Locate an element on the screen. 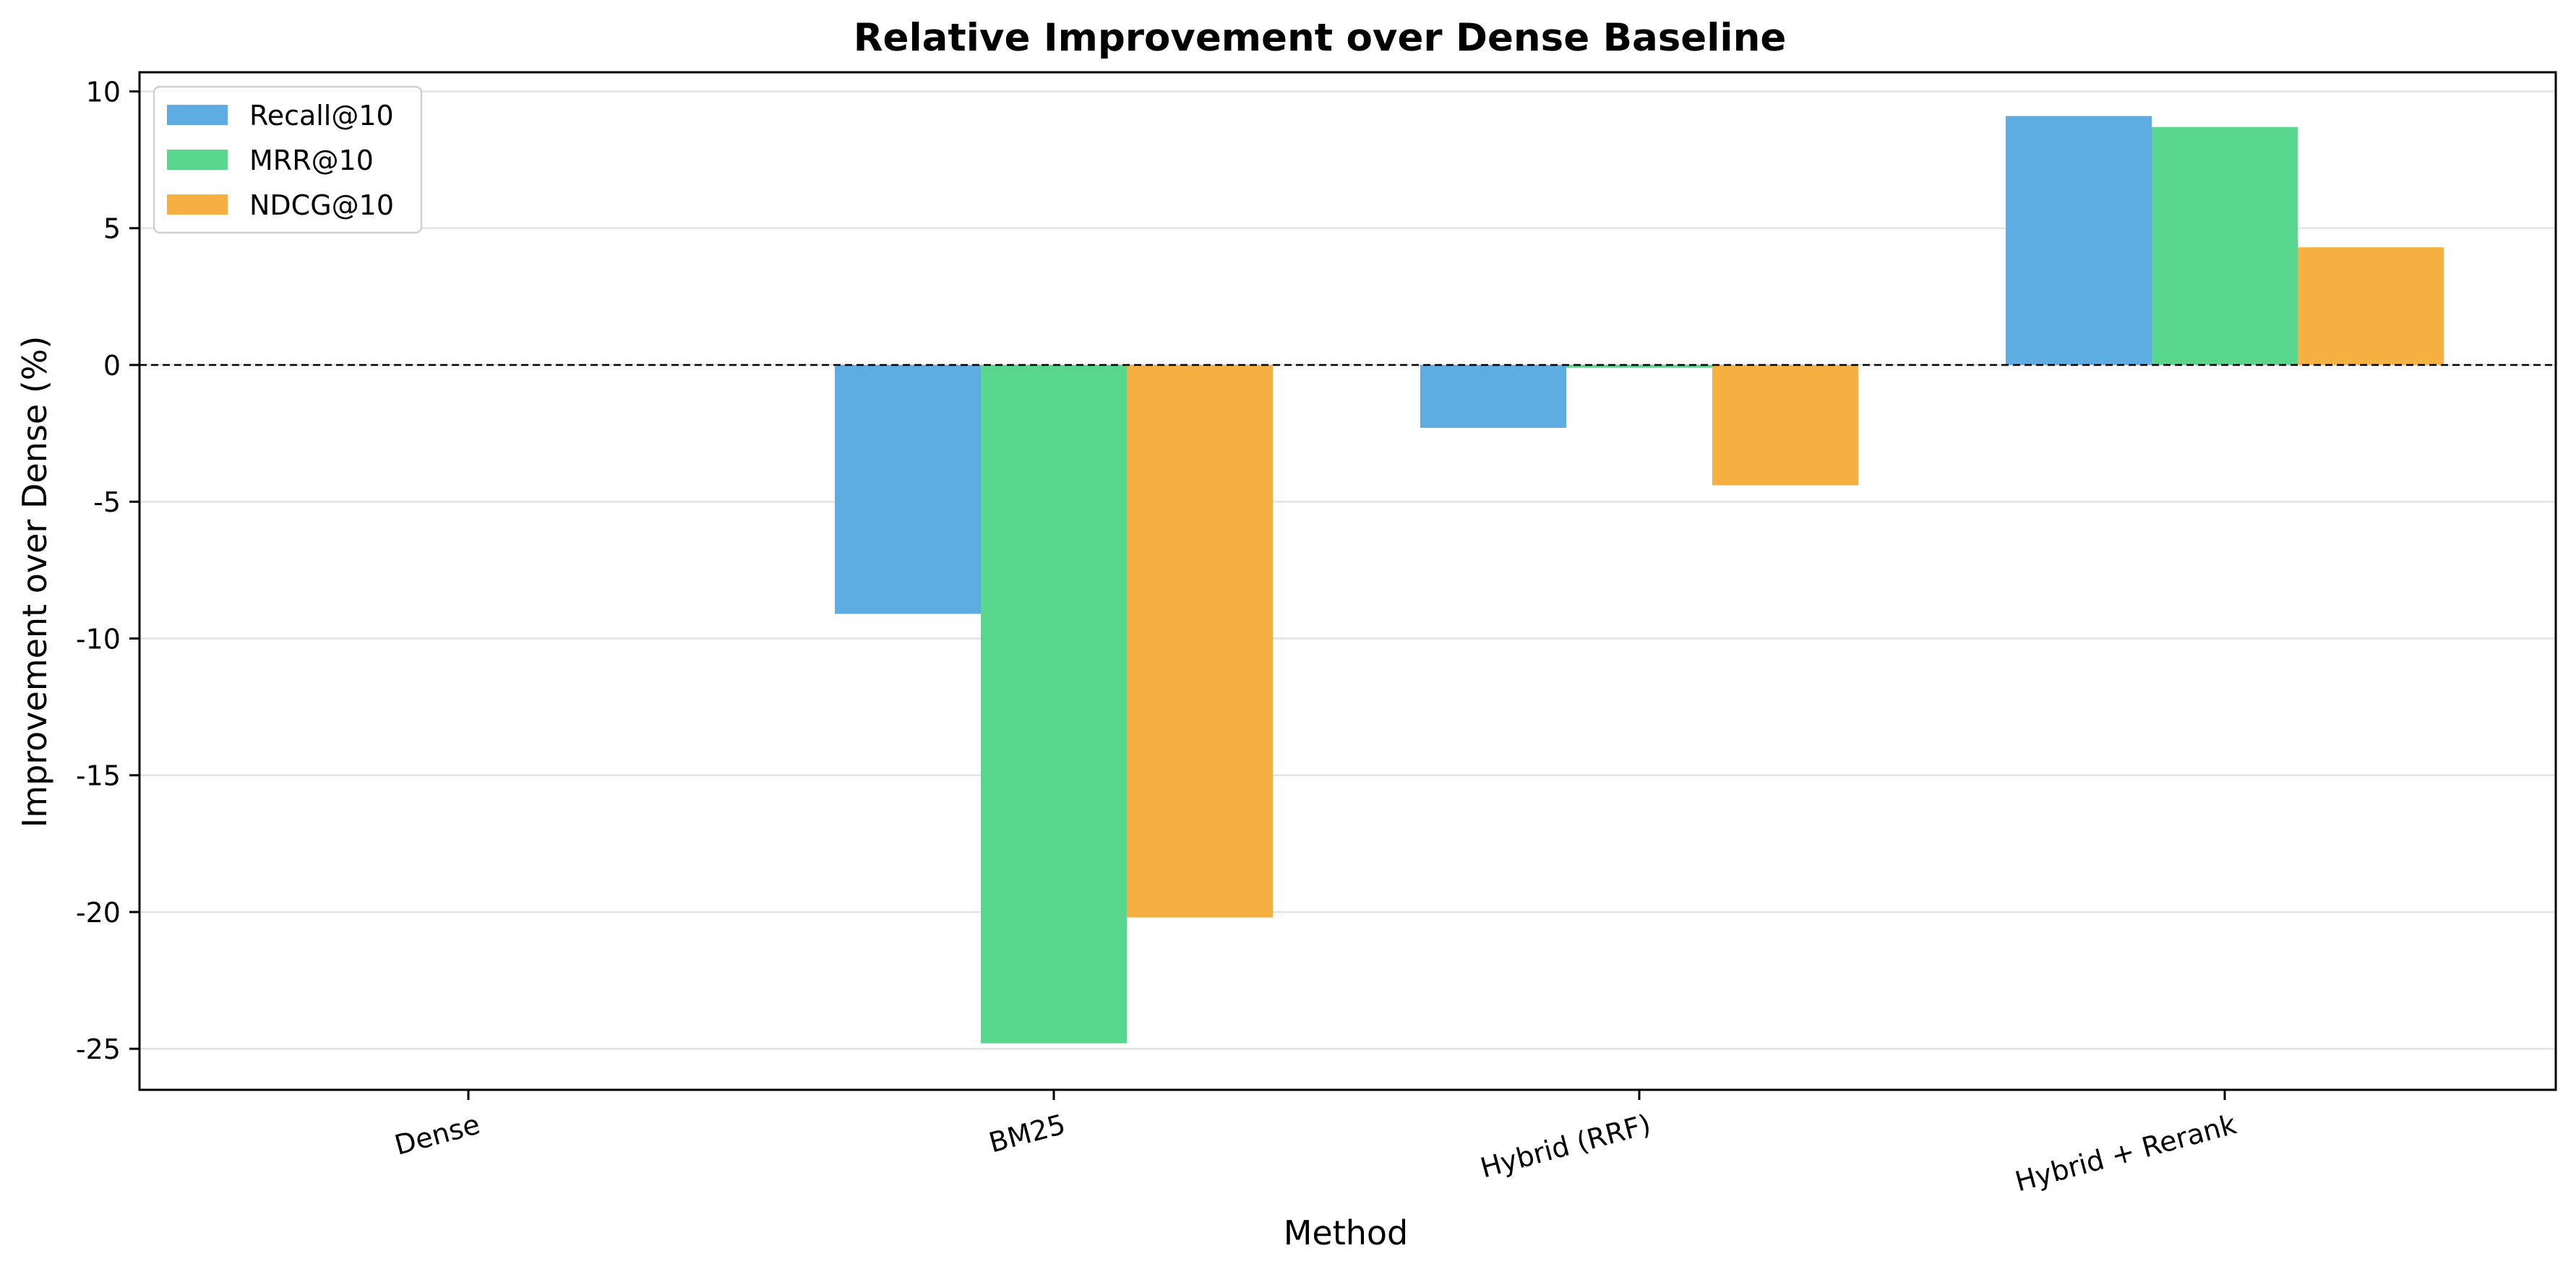  y-axis-label: Improvement over Dense (%) is located at coordinates (35, 582).